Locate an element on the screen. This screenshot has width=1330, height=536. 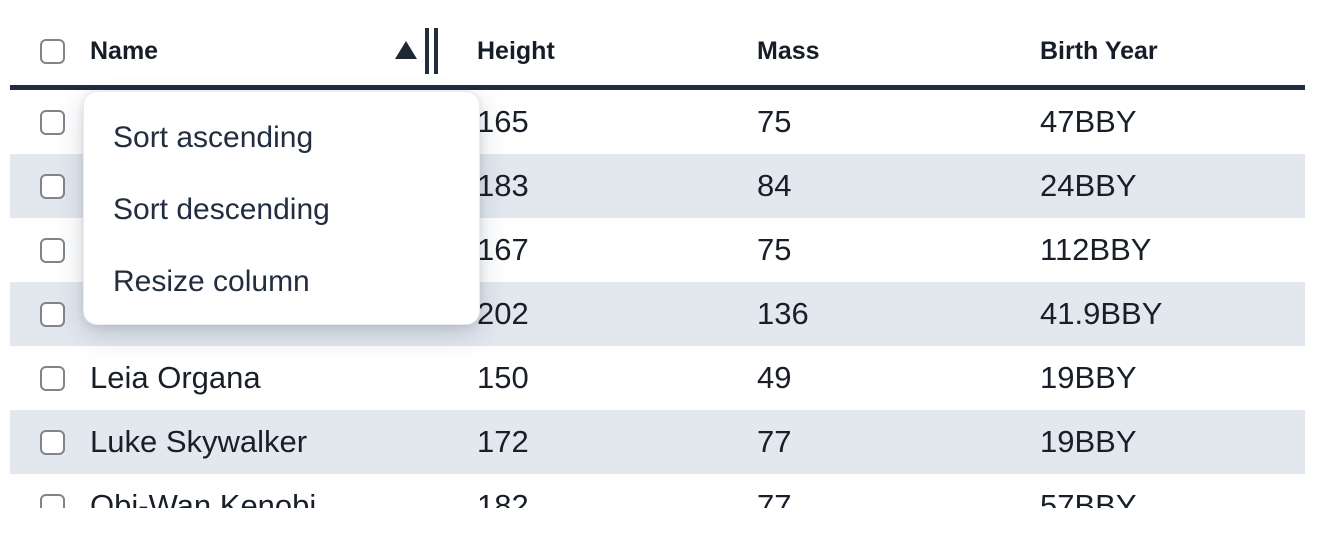
cell-birth-year: 41.9BBY is located at coordinates (1101, 313).